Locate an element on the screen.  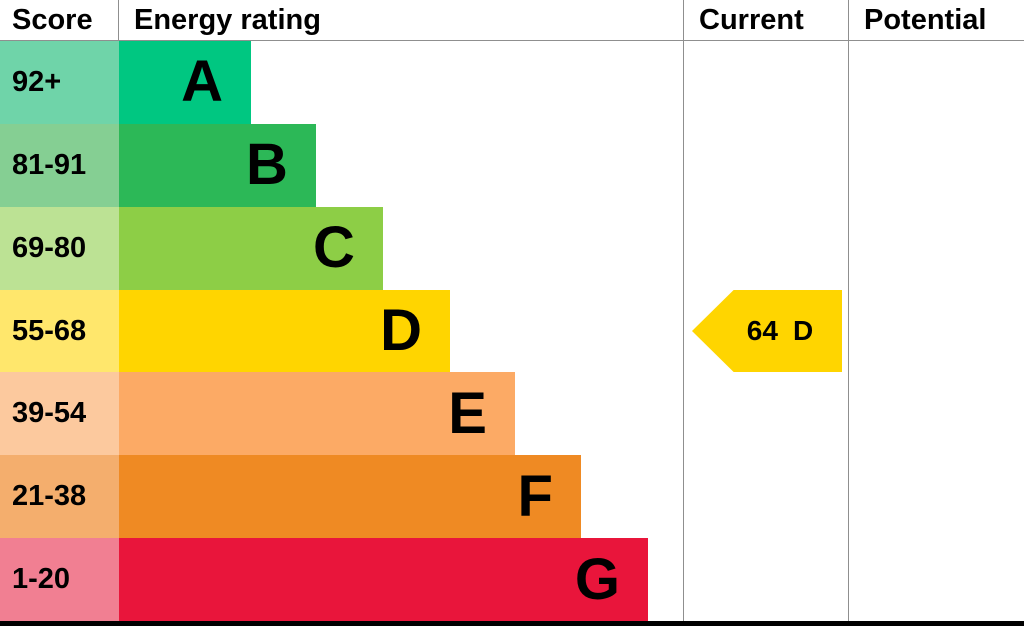
score-range-b: 81-91 is located at coordinates (59, 165).